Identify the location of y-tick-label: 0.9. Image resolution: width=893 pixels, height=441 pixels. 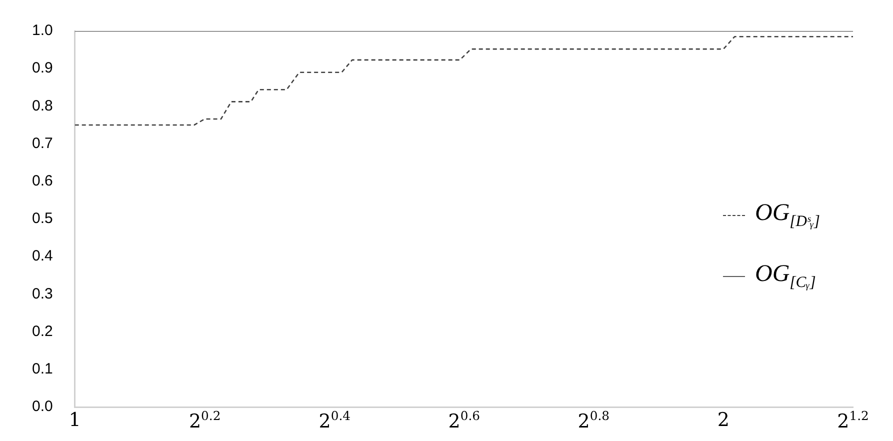
(42, 68).